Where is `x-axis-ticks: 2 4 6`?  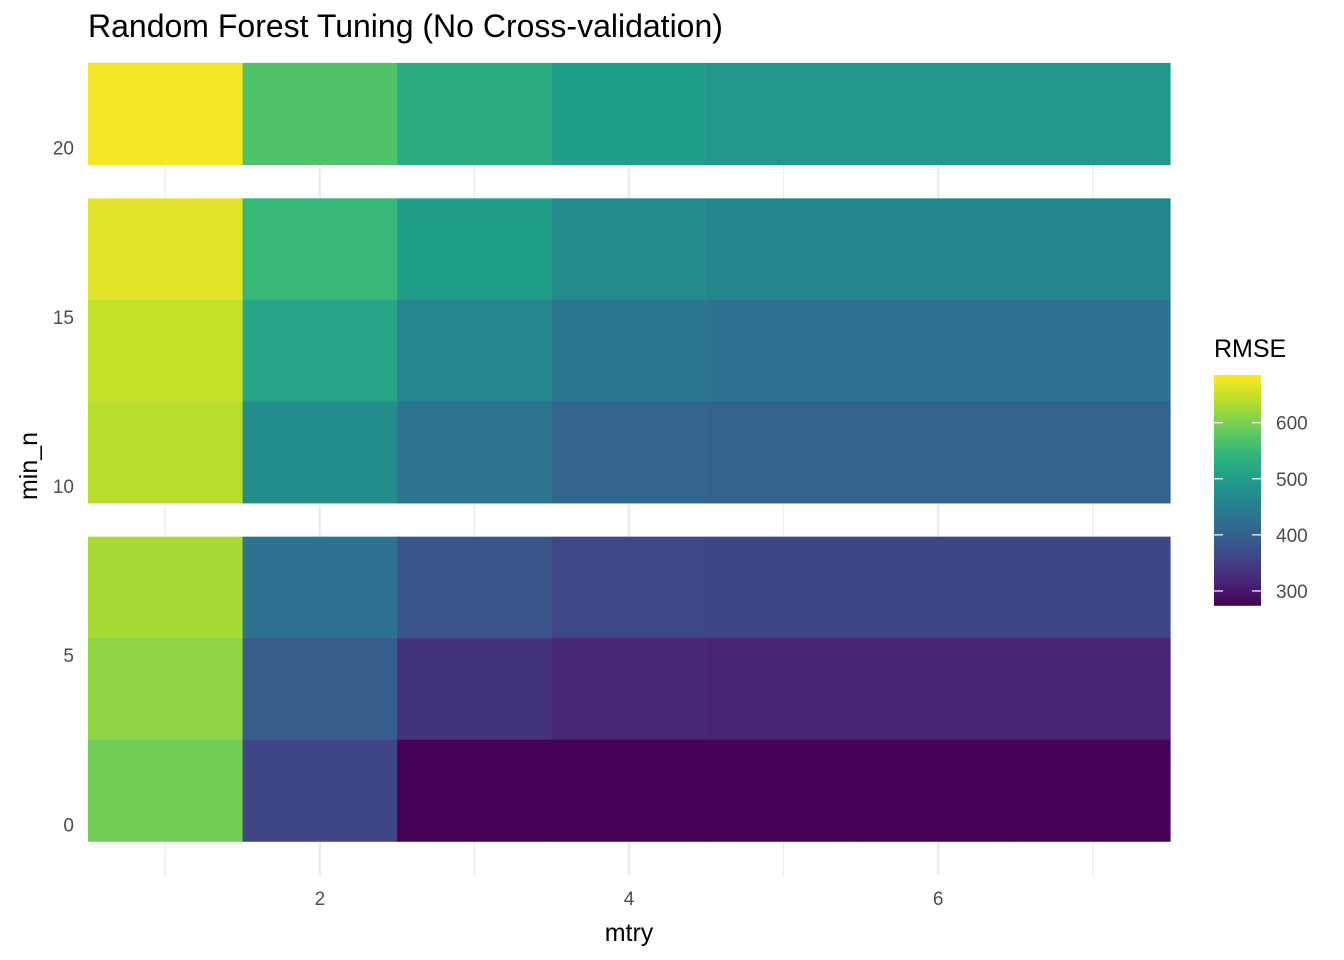
x-axis-ticks: 2 4 6 is located at coordinates (629, 899).